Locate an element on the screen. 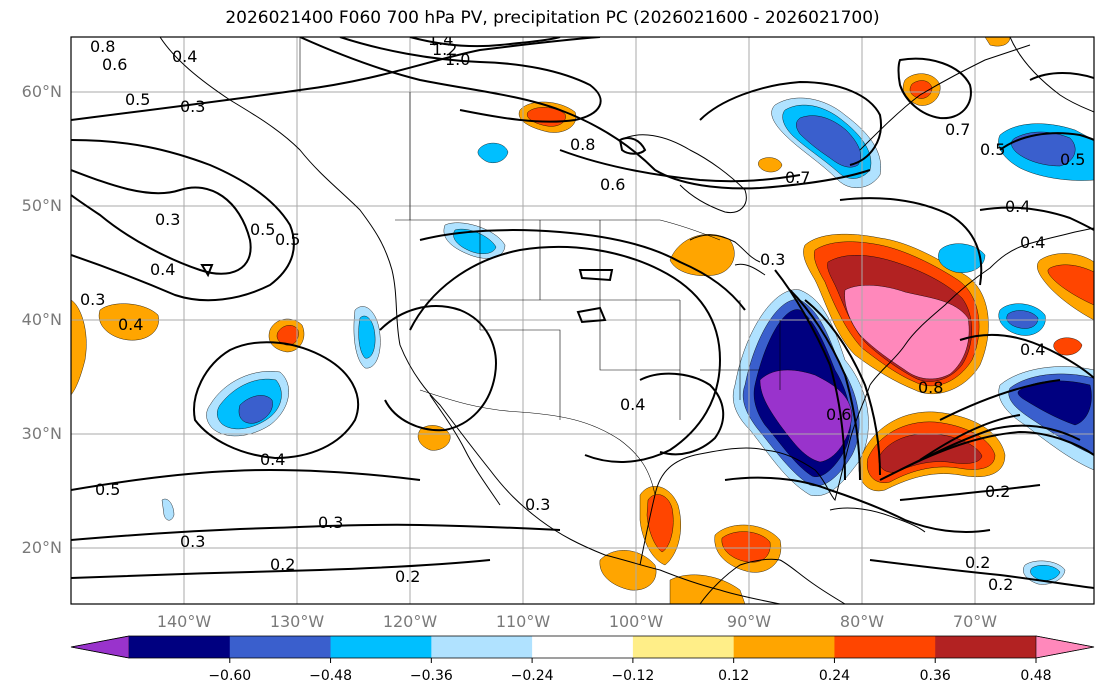  colorbar-tick-label: 0.36 is located at coordinates (935, 676).